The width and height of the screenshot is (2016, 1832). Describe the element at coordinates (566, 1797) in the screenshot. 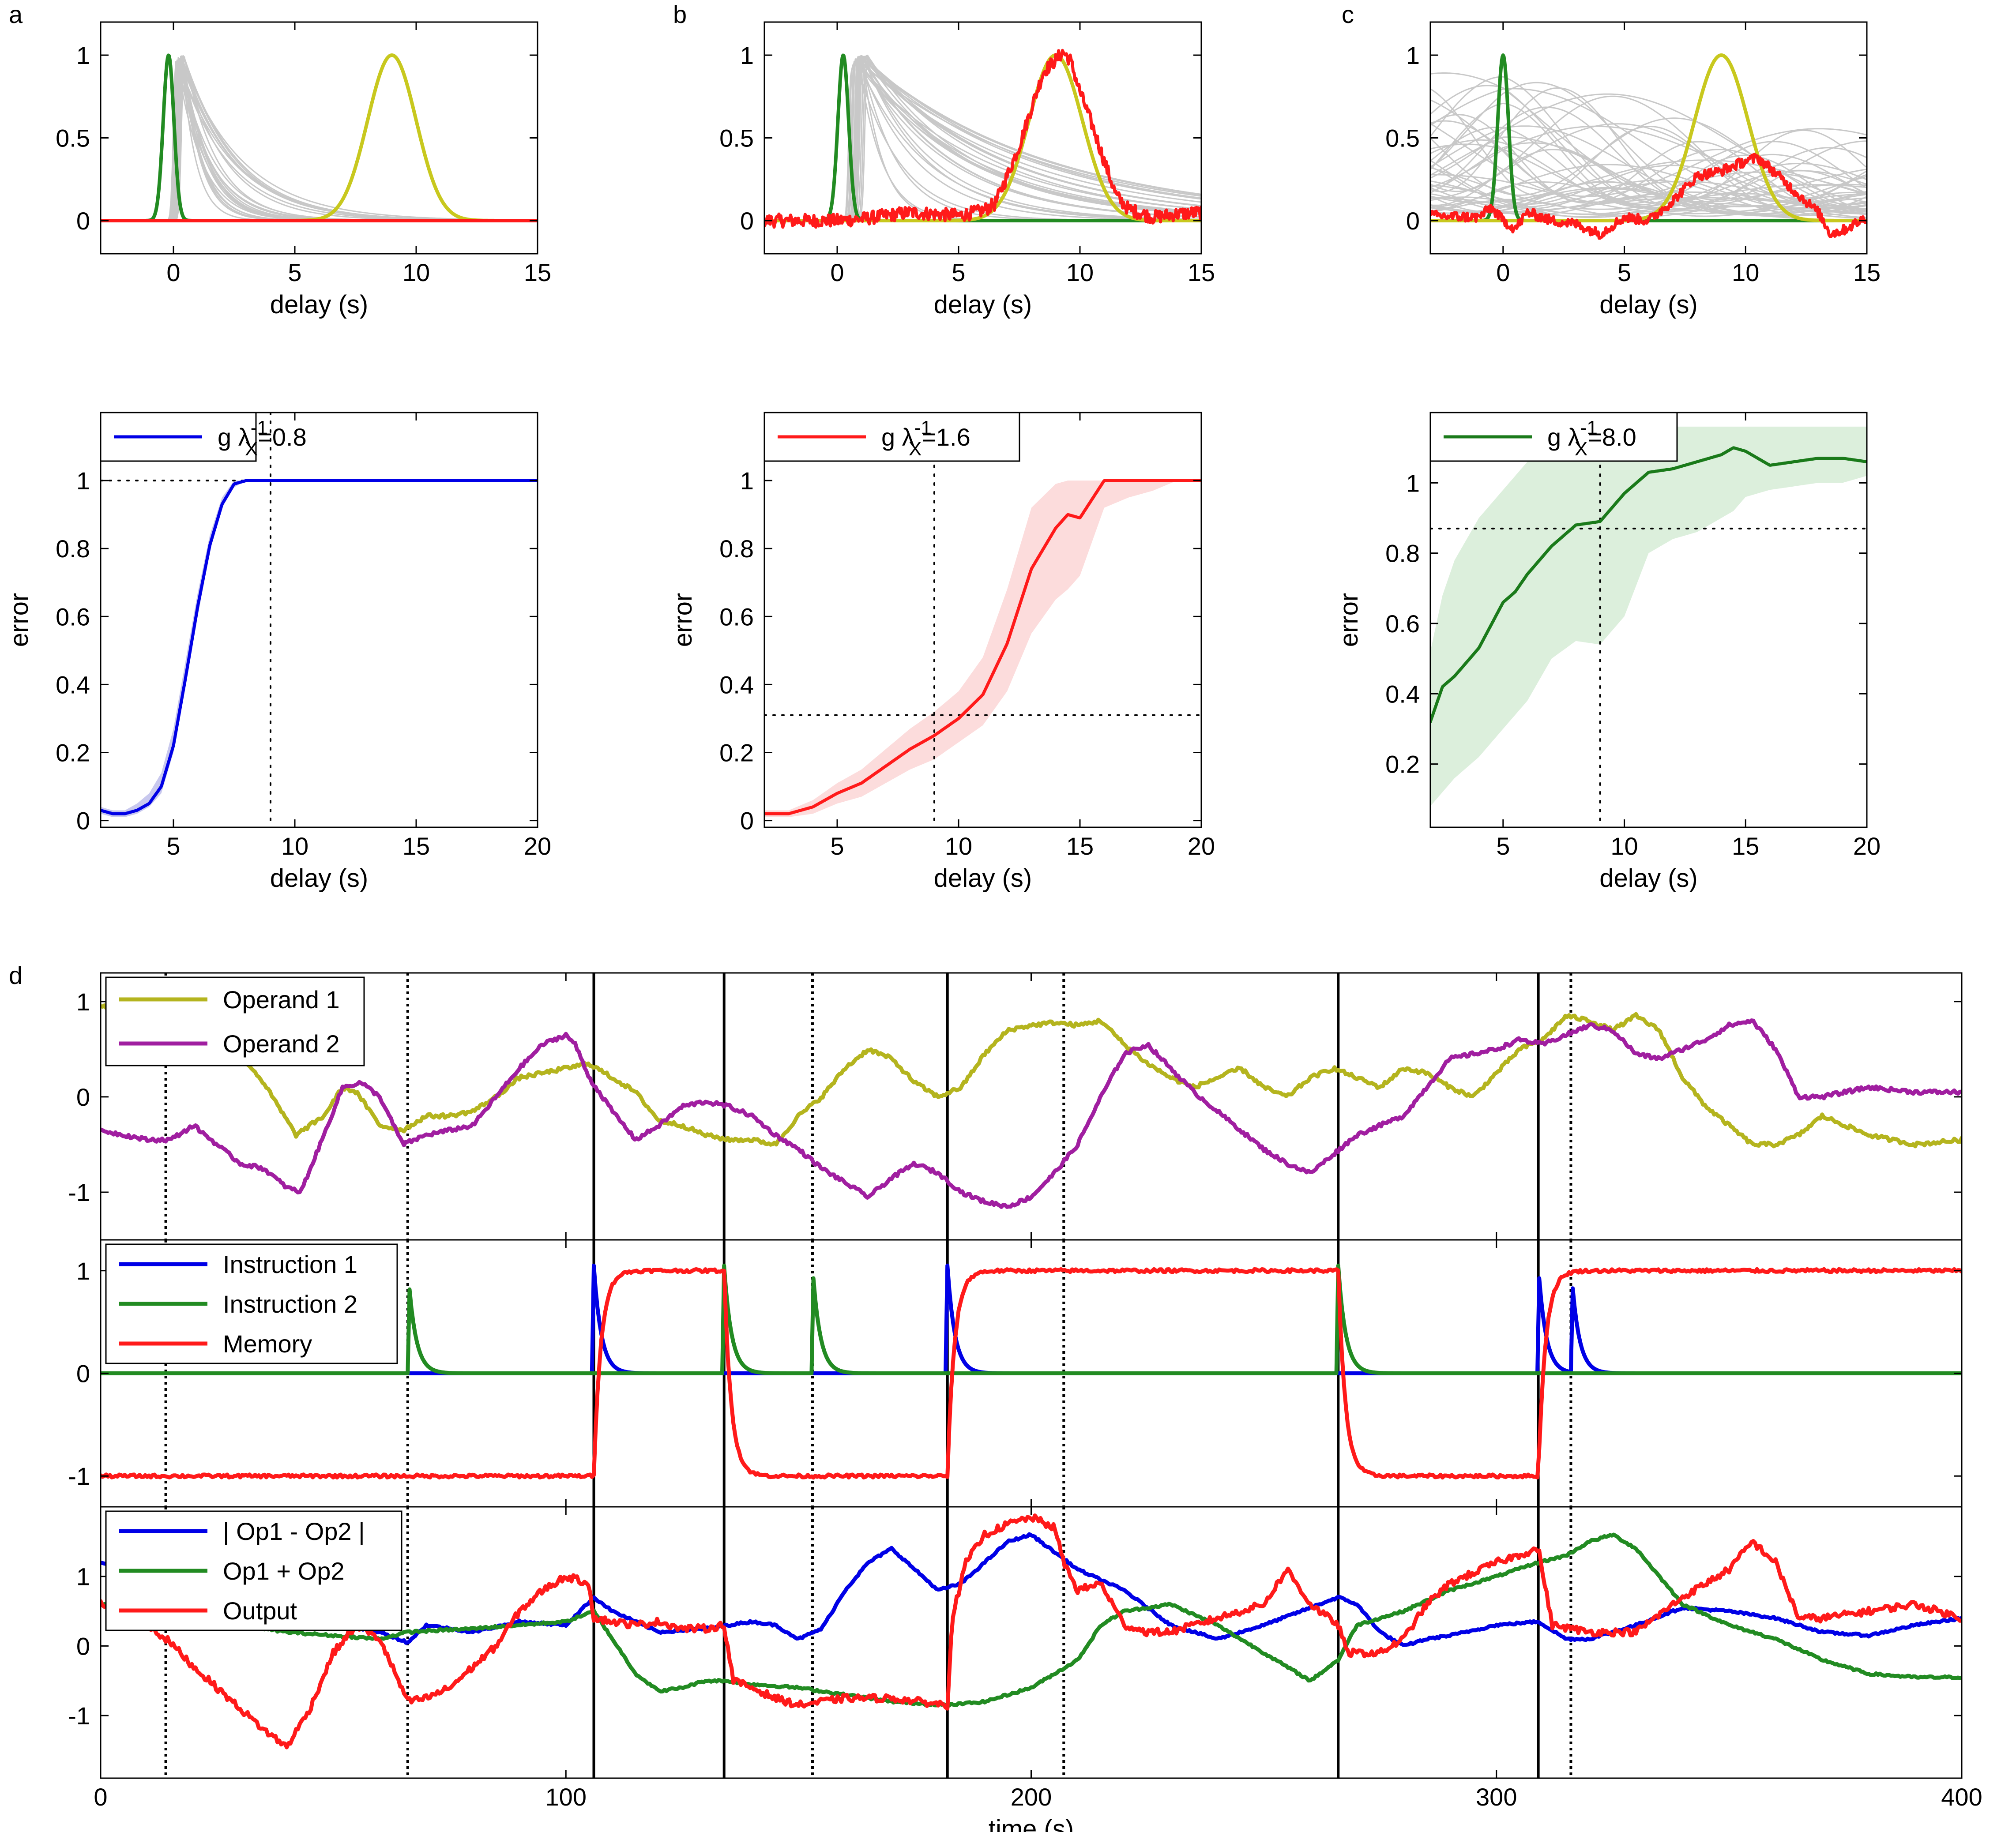

I see `x-tick-label: 100` at that location.